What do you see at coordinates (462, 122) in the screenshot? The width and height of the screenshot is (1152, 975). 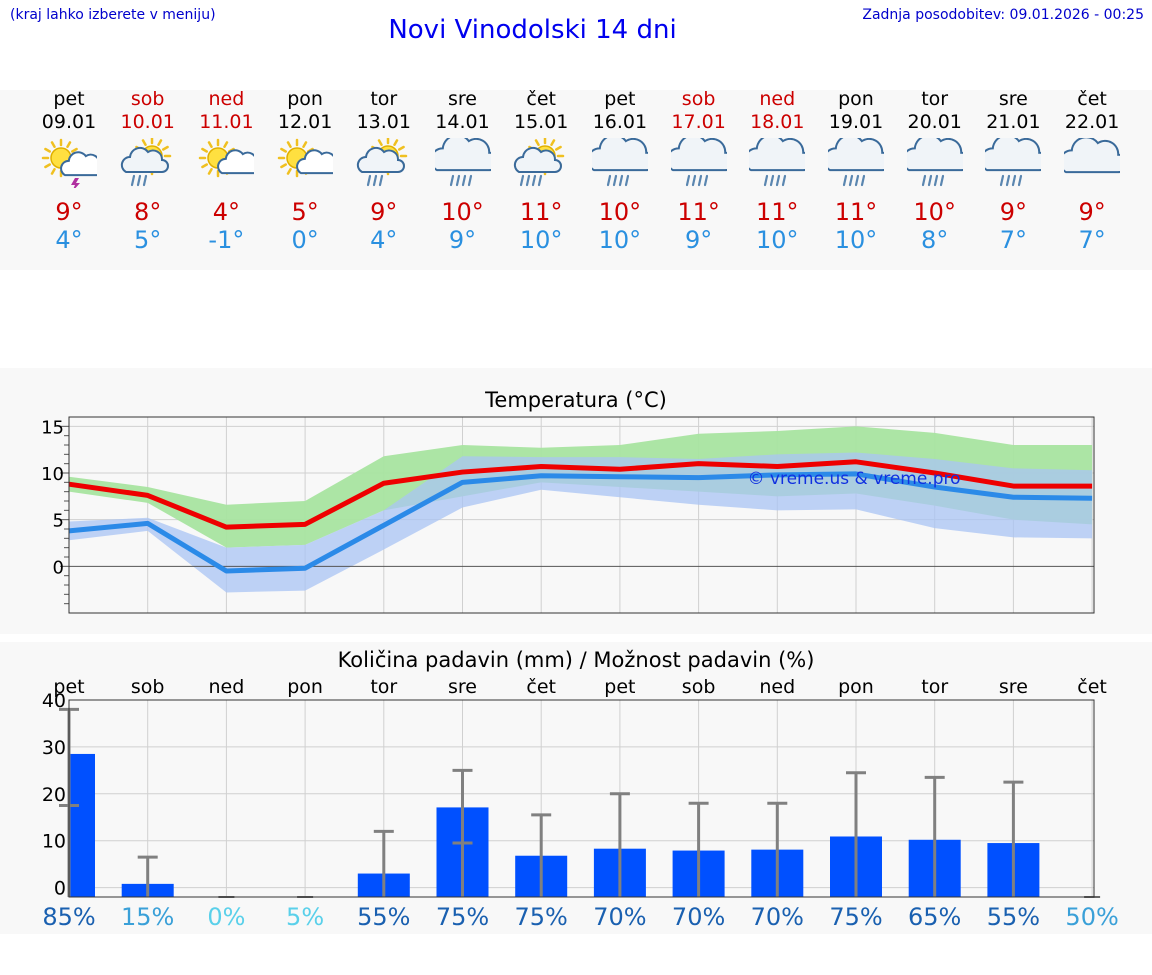 I see `day-date: 14.01` at bounding box center [462, 122].